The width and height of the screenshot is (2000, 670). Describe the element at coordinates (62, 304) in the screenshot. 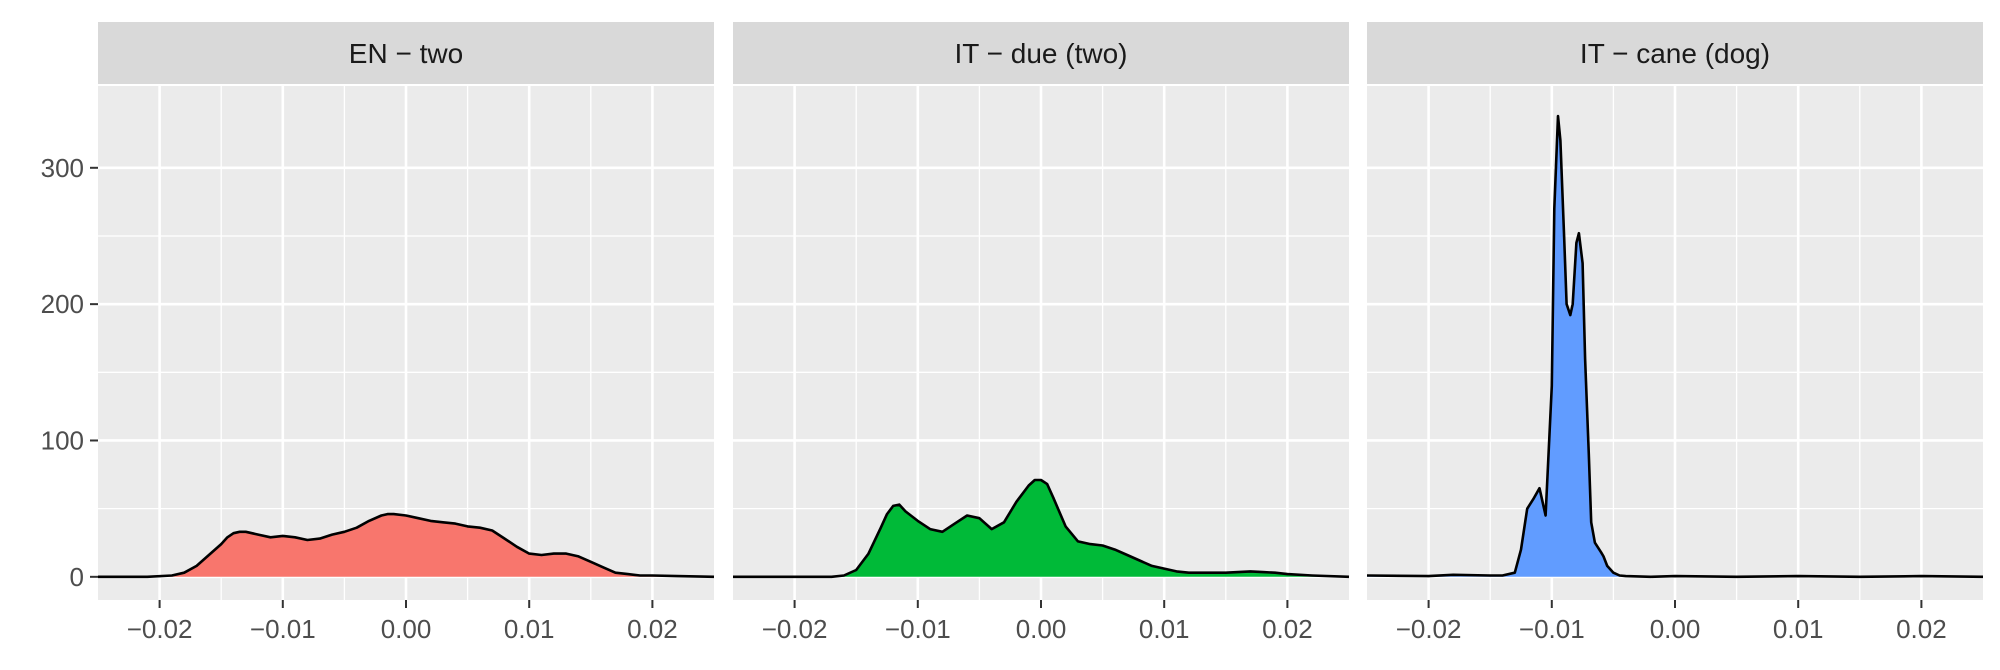

I see `y-tick-label: 200` at that location.